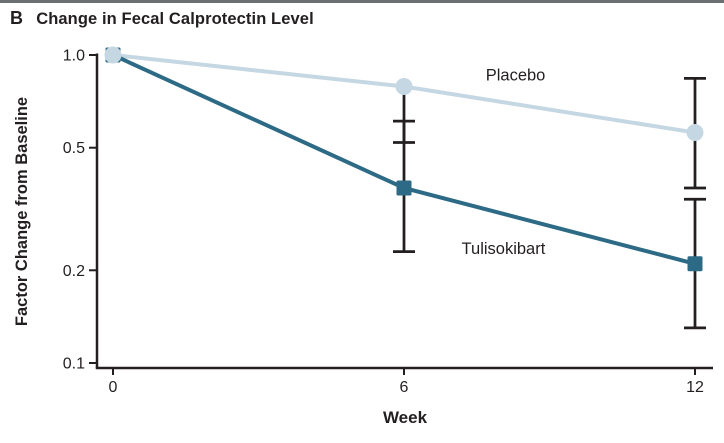 The image size is (724, 443). Describe the element at coordinates (695, 387) in the screenshot. I see `x-tick-label: 12` at that location.